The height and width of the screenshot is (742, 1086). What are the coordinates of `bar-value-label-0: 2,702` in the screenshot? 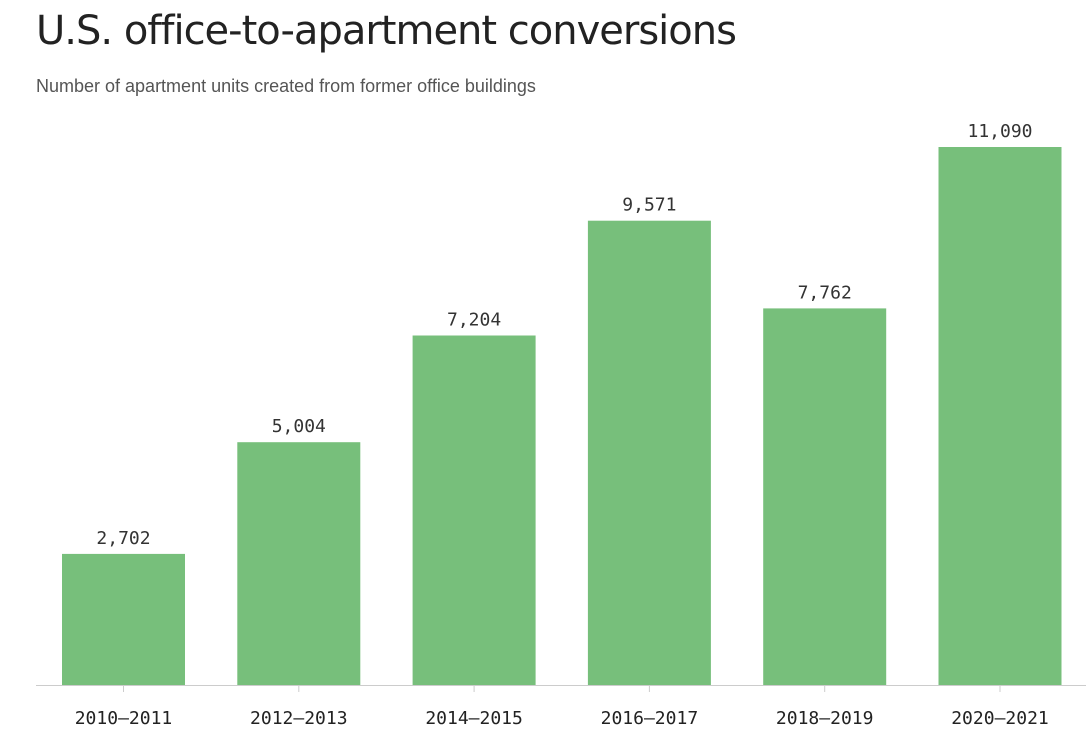 It's located at (123, 538).